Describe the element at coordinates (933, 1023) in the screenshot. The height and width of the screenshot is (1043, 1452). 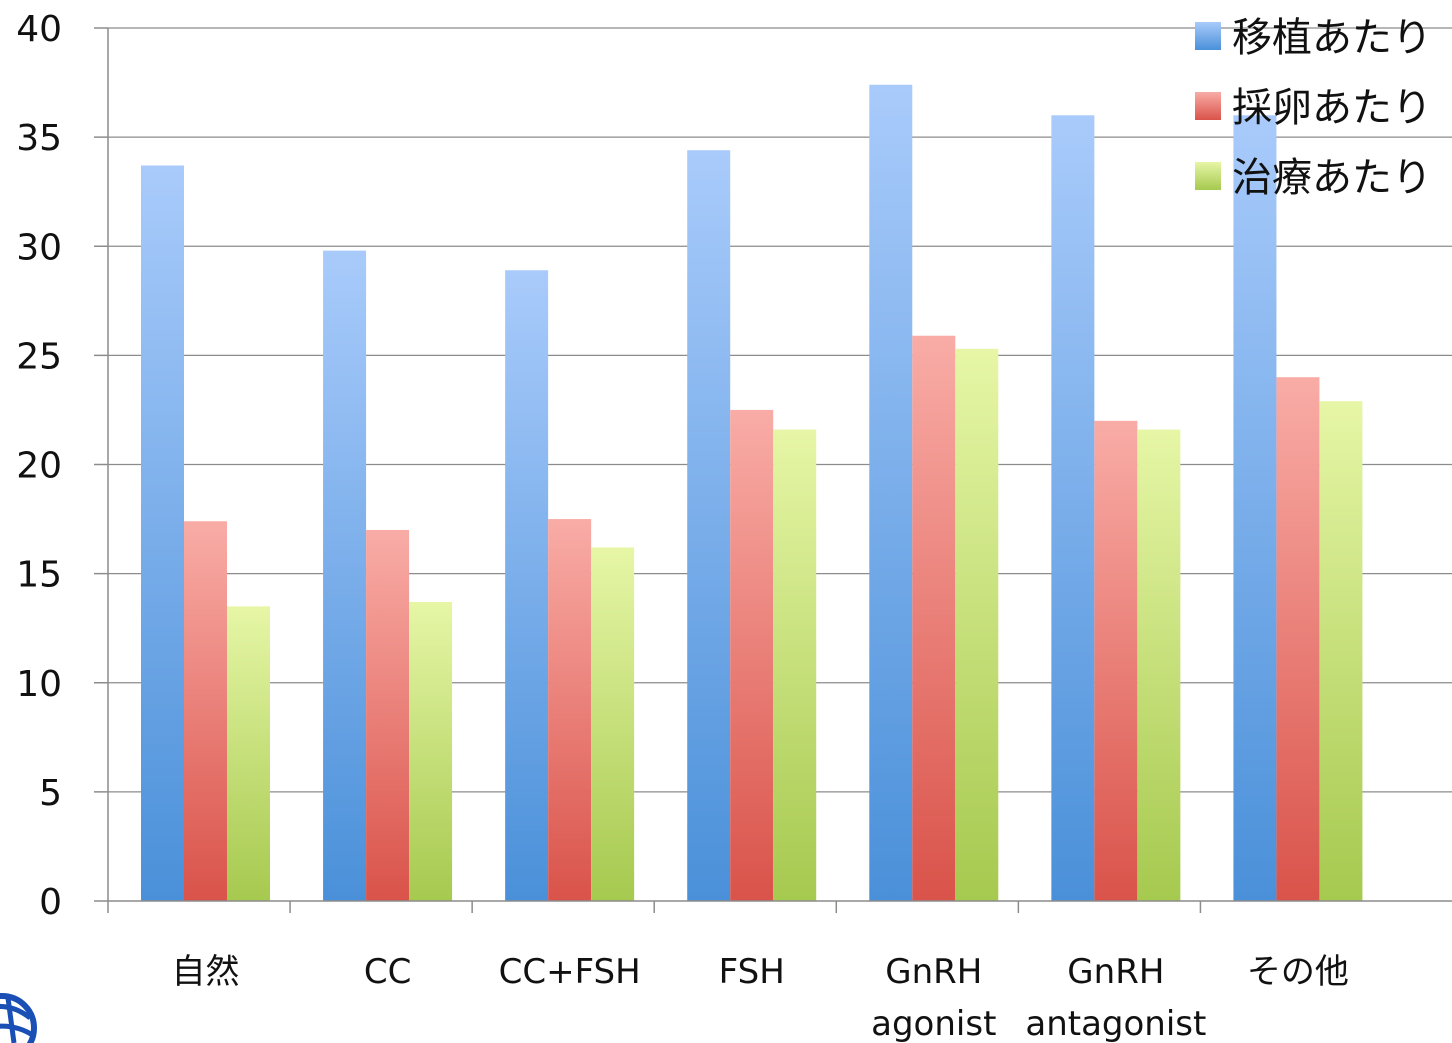
I see `x-category-label: agonist` at that location.